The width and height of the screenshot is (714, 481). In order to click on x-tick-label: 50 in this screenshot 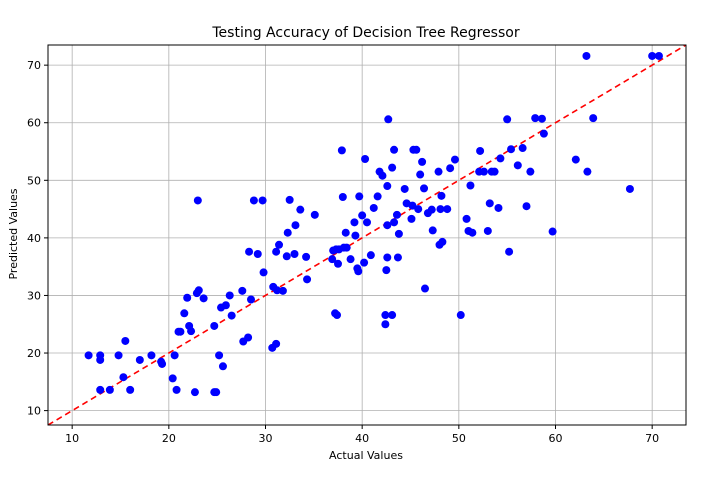, I will do `click(459, 438)`.